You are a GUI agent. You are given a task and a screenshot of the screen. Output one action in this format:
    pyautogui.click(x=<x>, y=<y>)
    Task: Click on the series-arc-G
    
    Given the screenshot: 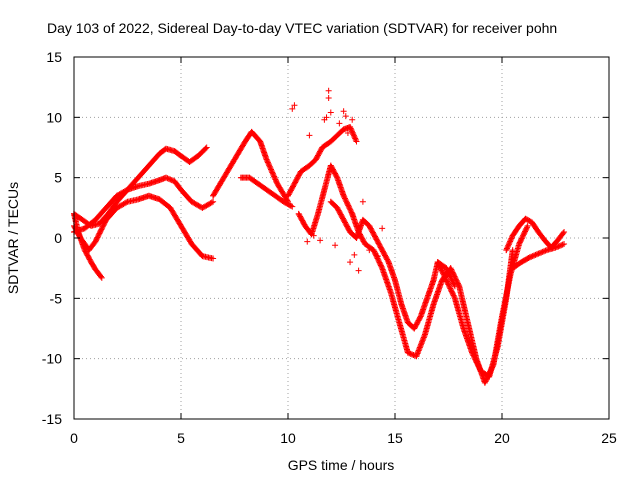 What is the action you would take?
    pyautogui.click(x=322, y=161)
    